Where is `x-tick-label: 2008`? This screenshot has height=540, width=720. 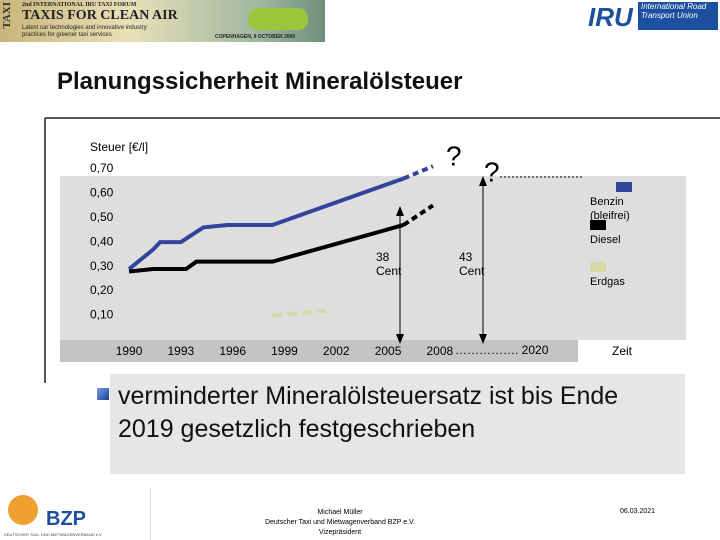
x-tick-label: 2008 is located at coordinates (440, 351).